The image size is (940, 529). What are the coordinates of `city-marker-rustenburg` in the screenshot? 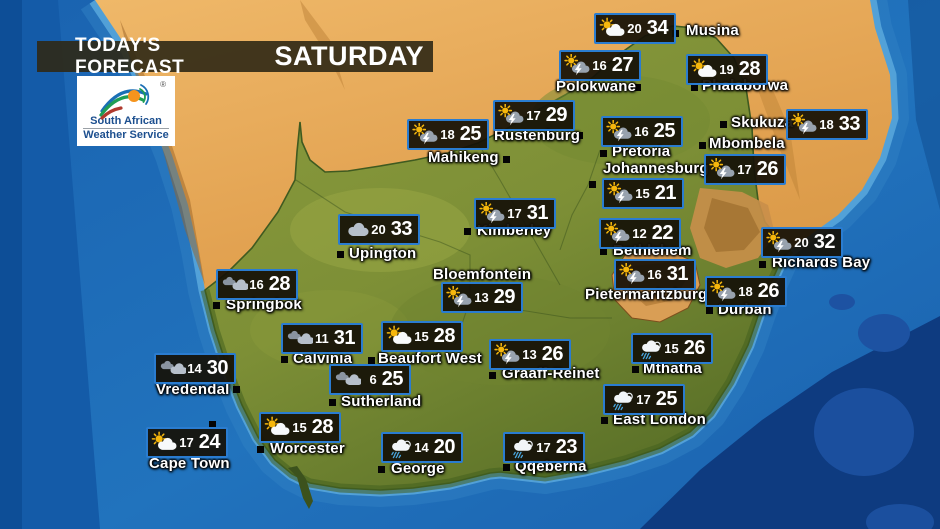 It's located at (579, 135).